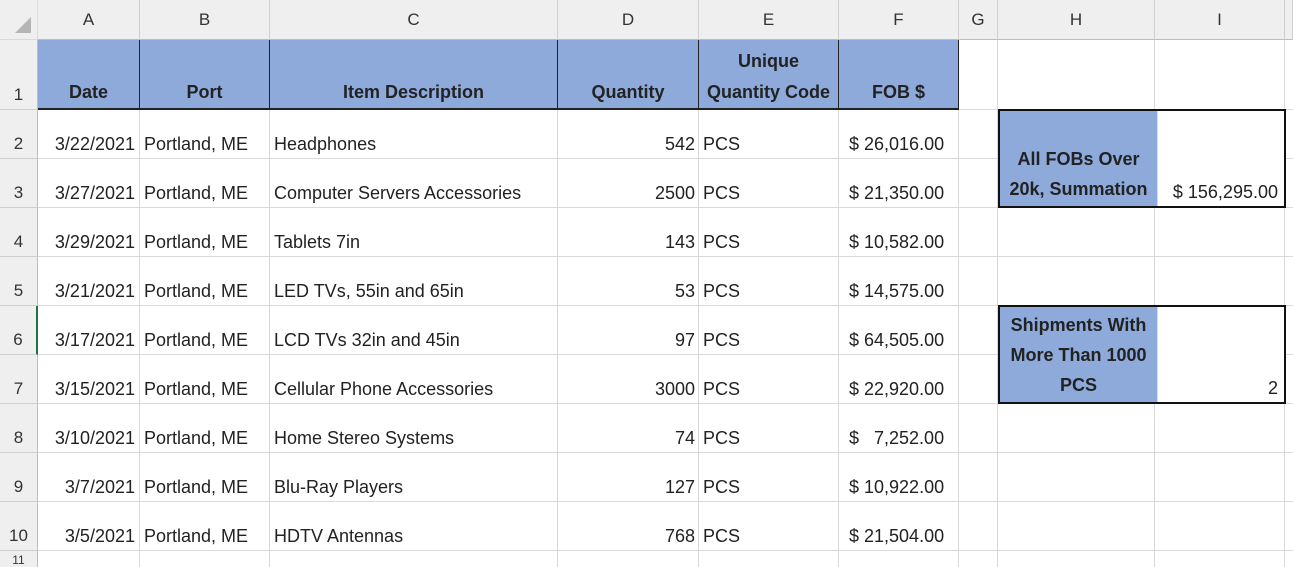 This screenshot has width=1293, height=567. Describe the element at coordinates (89, 20) in the screenshot. I see `column-header-a: A` at that location.